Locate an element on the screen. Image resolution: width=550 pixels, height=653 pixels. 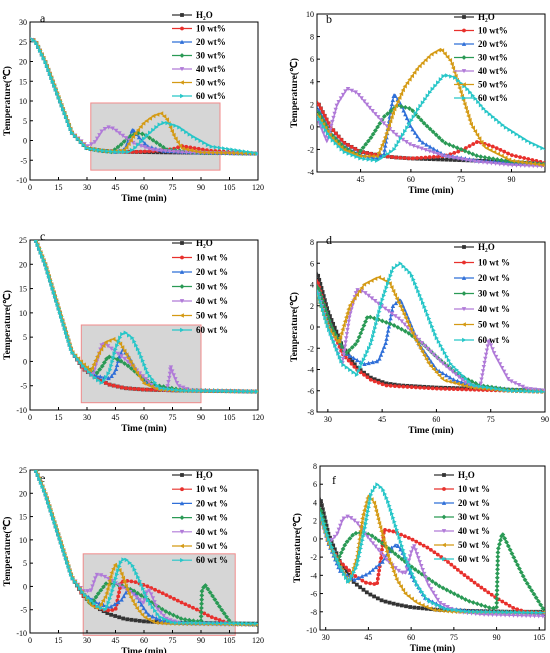
legend-label: 20 wt % is located at coordinates (212, 503).